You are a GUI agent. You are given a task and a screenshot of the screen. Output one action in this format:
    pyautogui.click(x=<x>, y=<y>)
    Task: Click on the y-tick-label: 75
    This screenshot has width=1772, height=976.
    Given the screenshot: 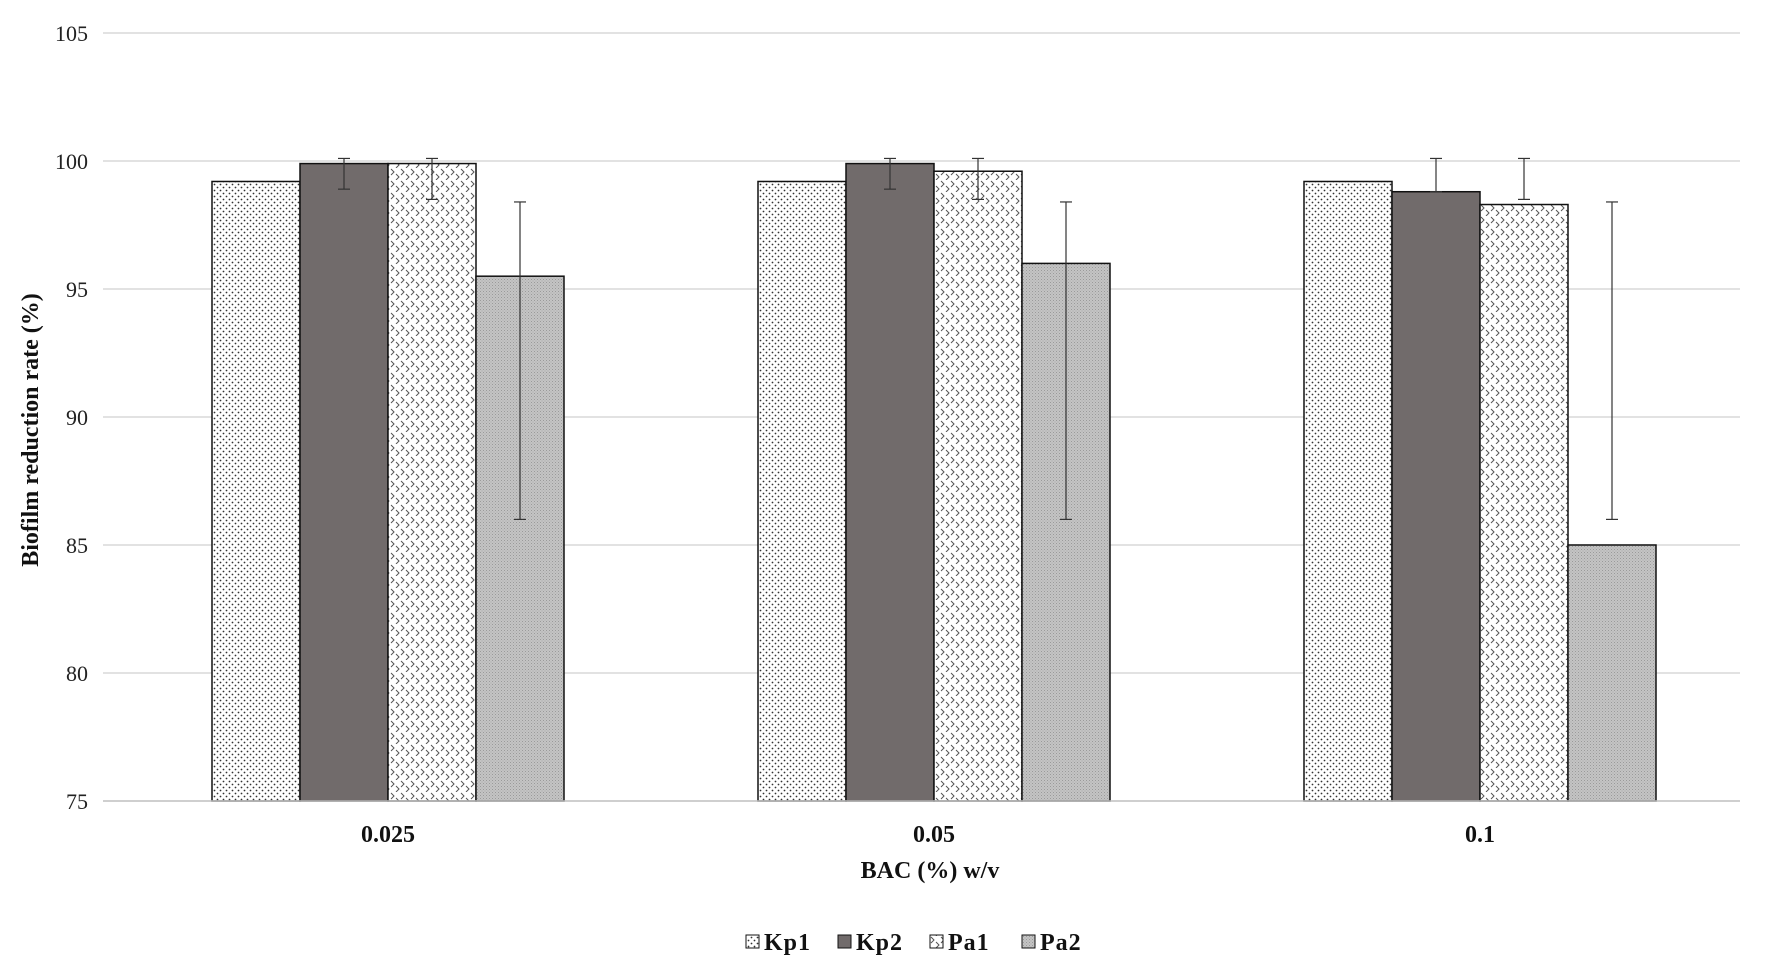 What is the action you would take?
    pyautogui.click(x=77, y=801)
    